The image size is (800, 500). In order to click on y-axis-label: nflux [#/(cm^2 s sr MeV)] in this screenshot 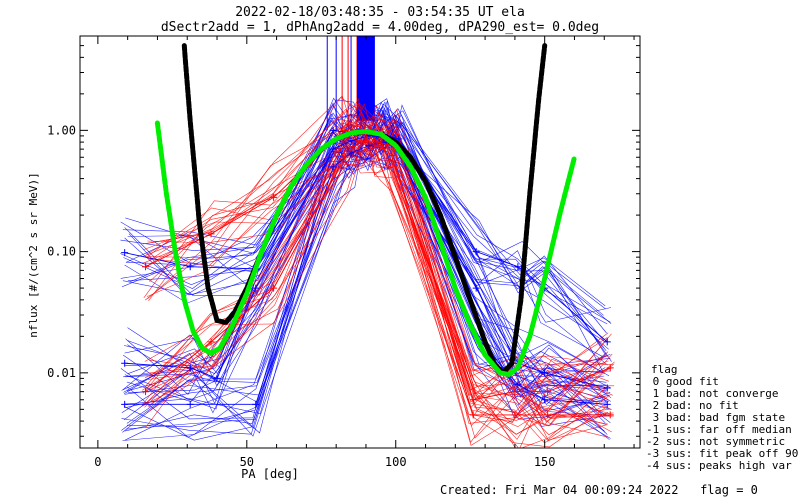, I will do `click(33, 255)`.